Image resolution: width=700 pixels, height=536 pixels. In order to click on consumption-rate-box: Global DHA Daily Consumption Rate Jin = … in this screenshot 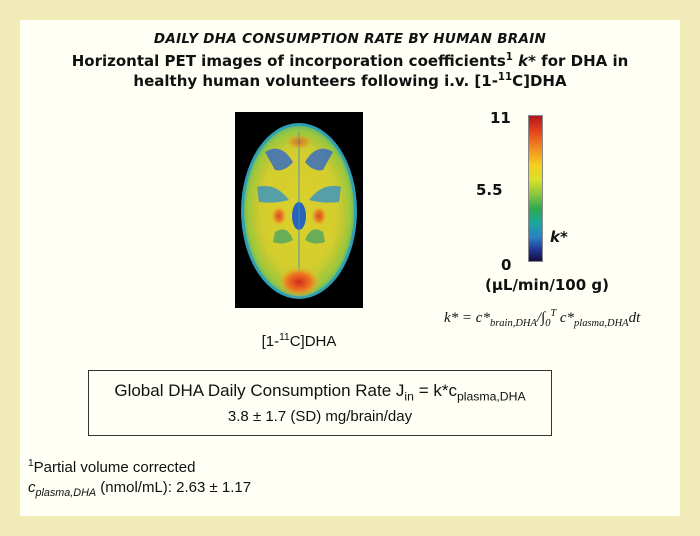, I will do `click(320, 403)`.